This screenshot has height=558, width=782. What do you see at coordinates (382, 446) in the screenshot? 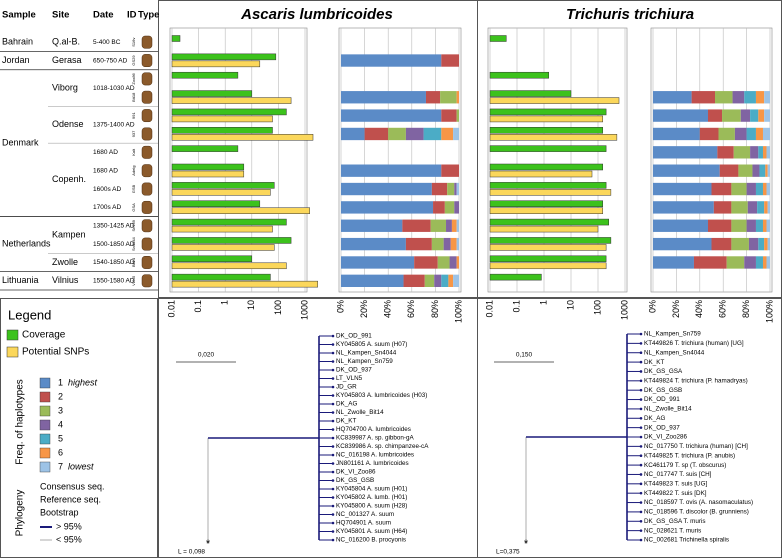
I see `leaf-label: KC839986 A. sp. chimpanzee-cA` at bounding box center [382, 446].